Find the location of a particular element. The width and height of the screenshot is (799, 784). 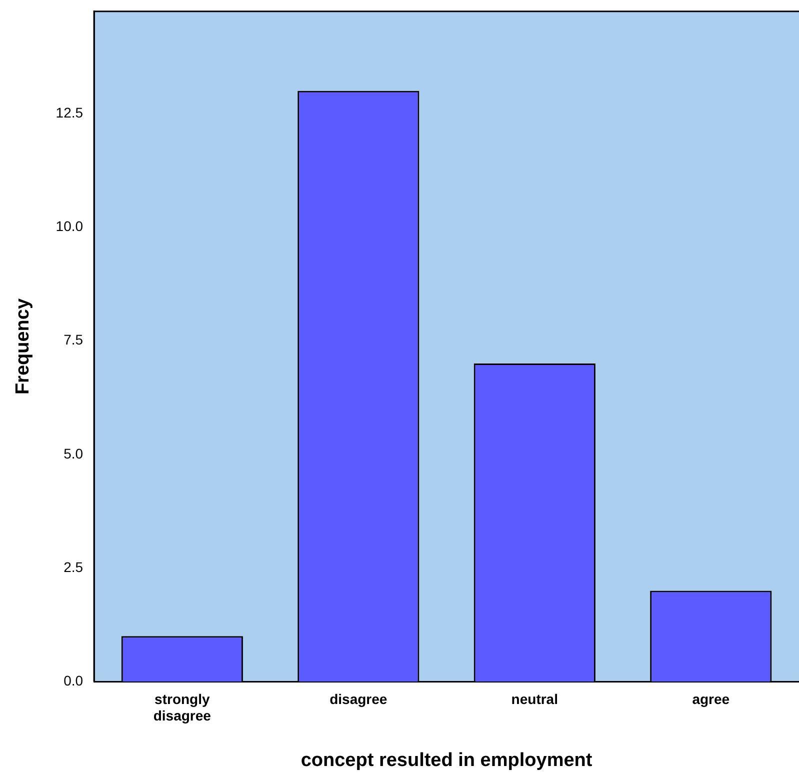

y-axis-title: Frequency is located at coordinates (23, 346).